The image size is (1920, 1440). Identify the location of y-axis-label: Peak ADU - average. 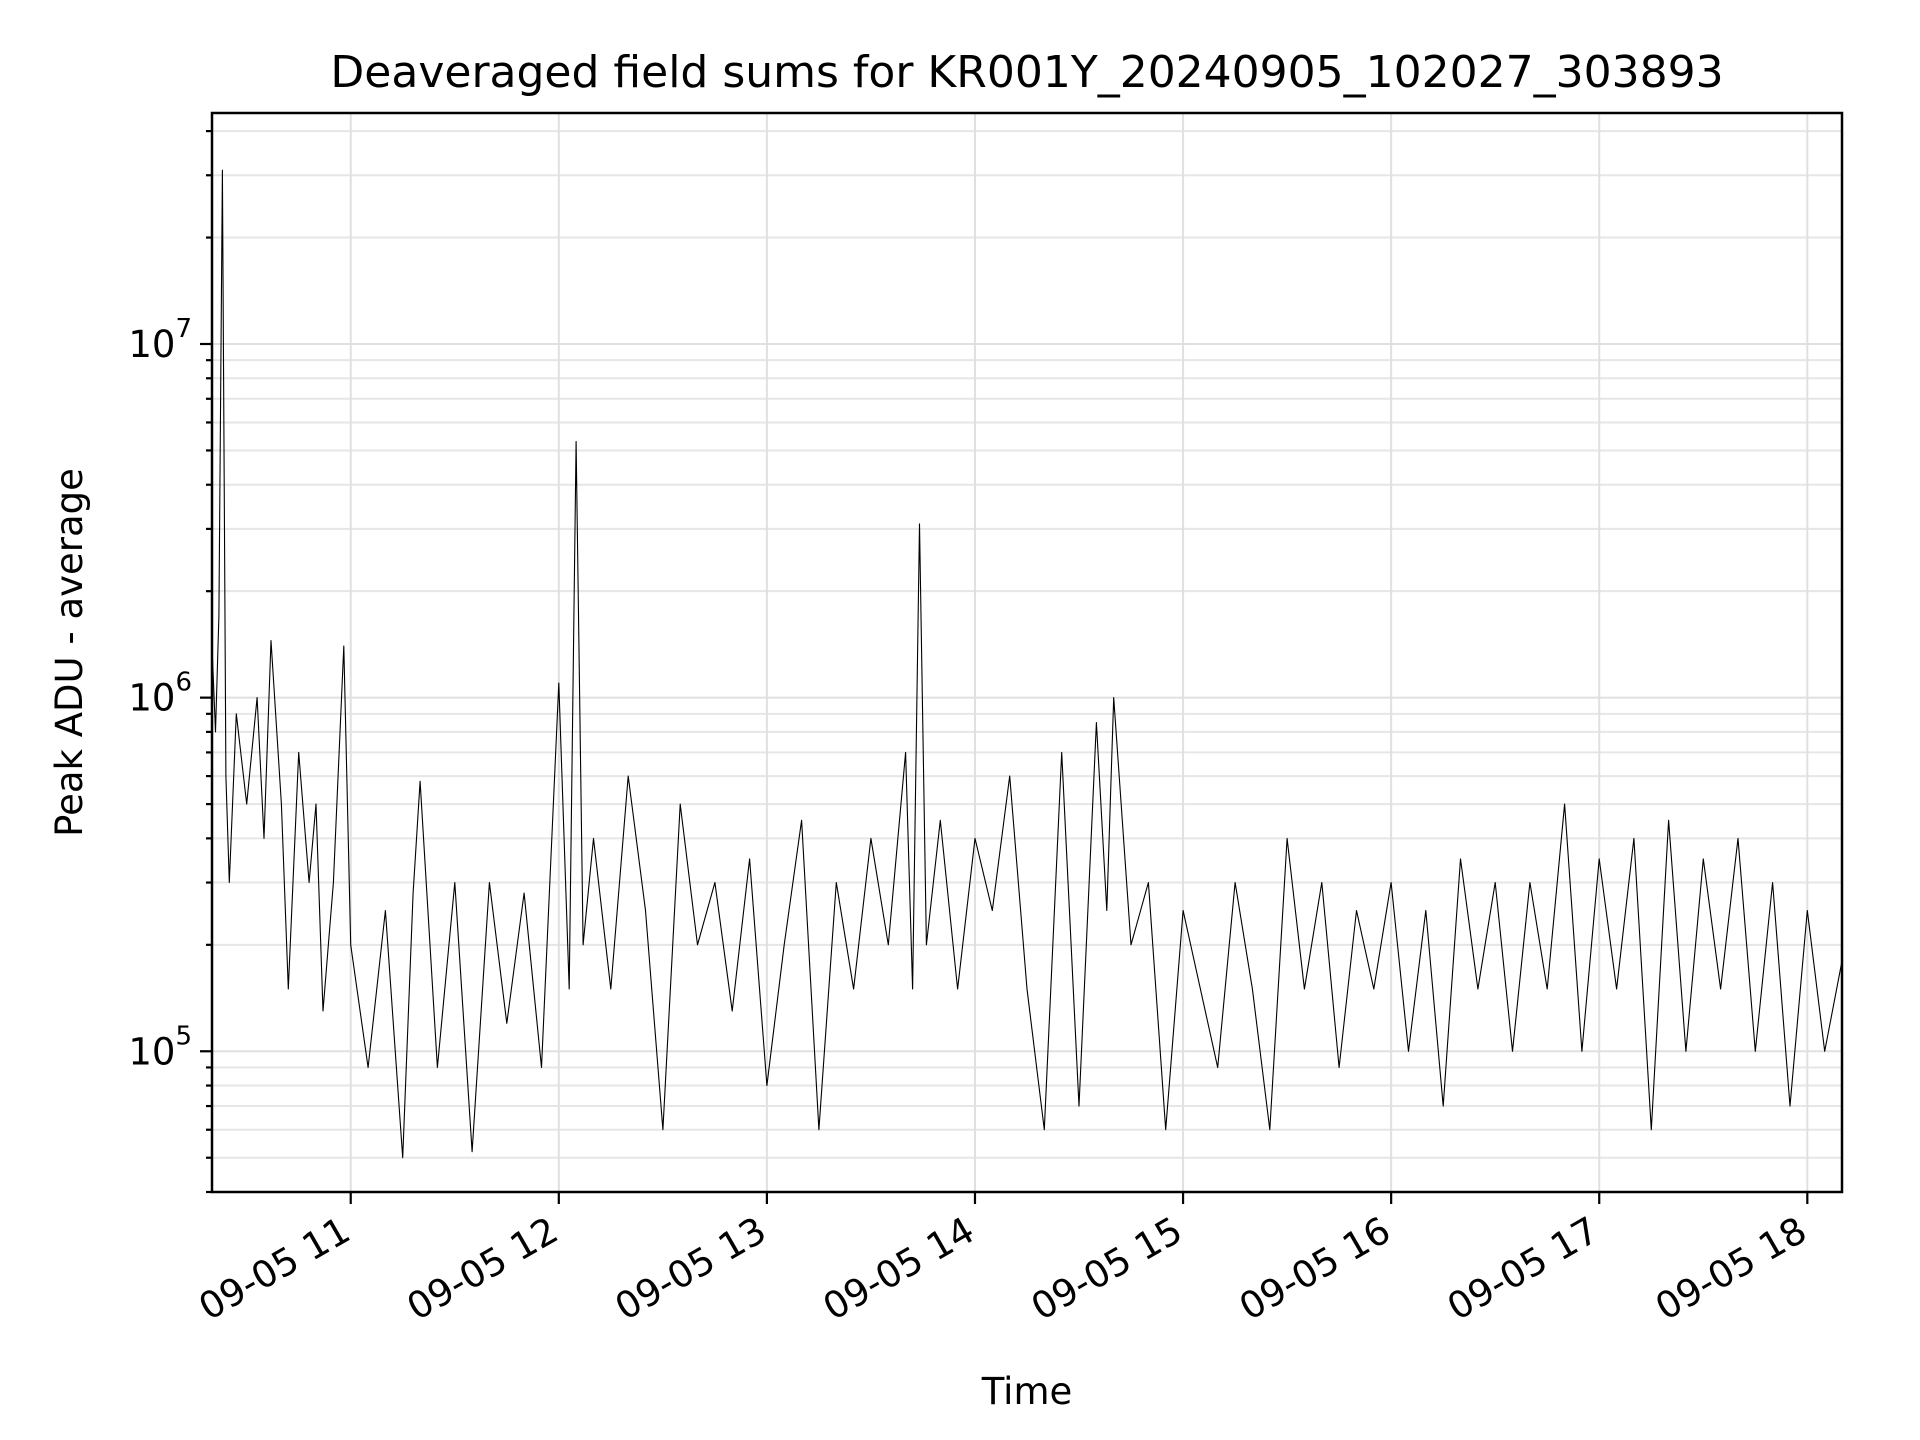
(69, 652).